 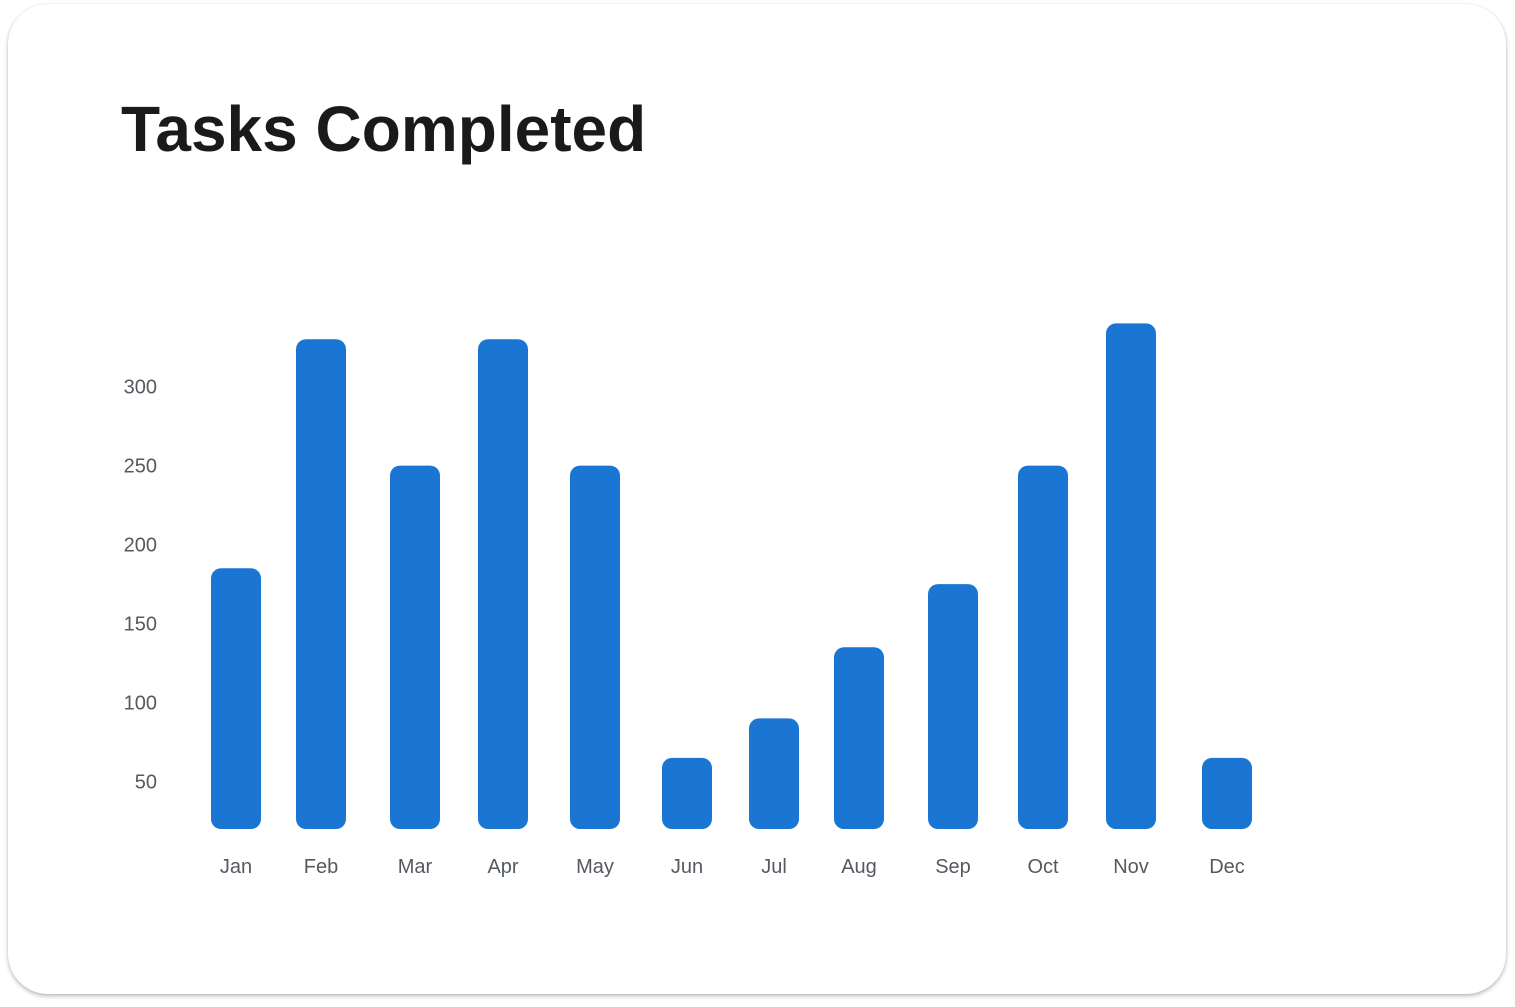 What do you see at coordinates (687, 793) in the screenshot?
I see `bar-jun` at bounding box center [687, 793].